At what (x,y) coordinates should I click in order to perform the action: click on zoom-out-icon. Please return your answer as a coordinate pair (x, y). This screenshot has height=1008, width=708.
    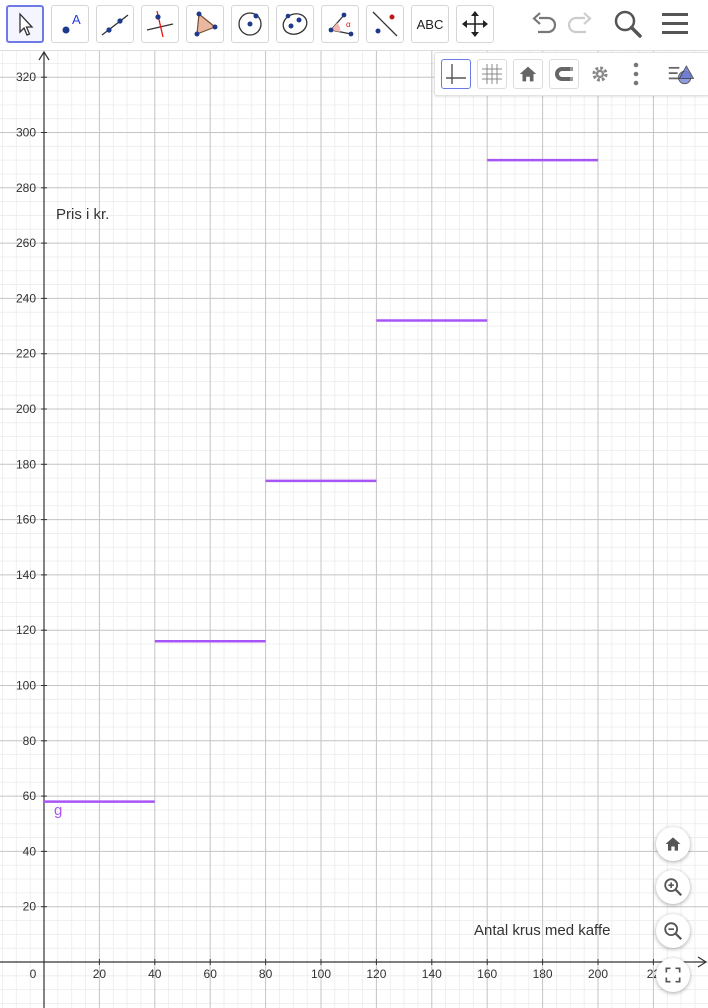
    Looking at the image, I should click on (673, 931).